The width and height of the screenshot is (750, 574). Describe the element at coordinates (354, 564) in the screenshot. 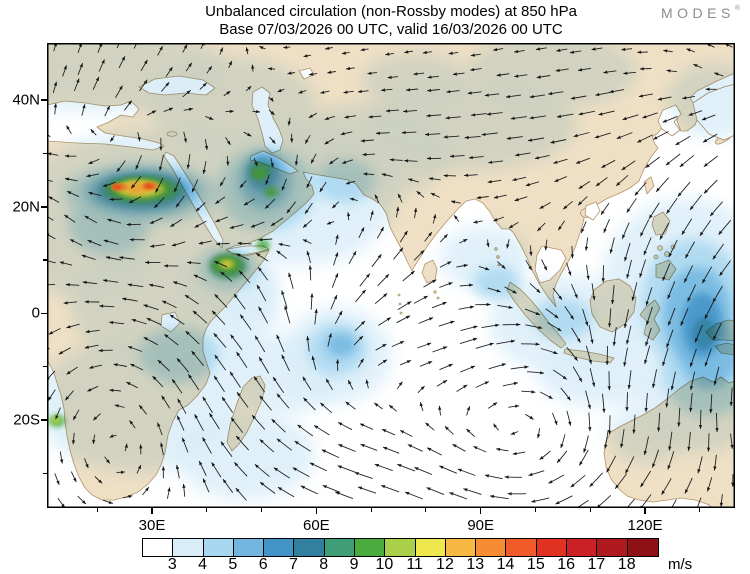

I see `colorbar-tick-label: 9` at that location.